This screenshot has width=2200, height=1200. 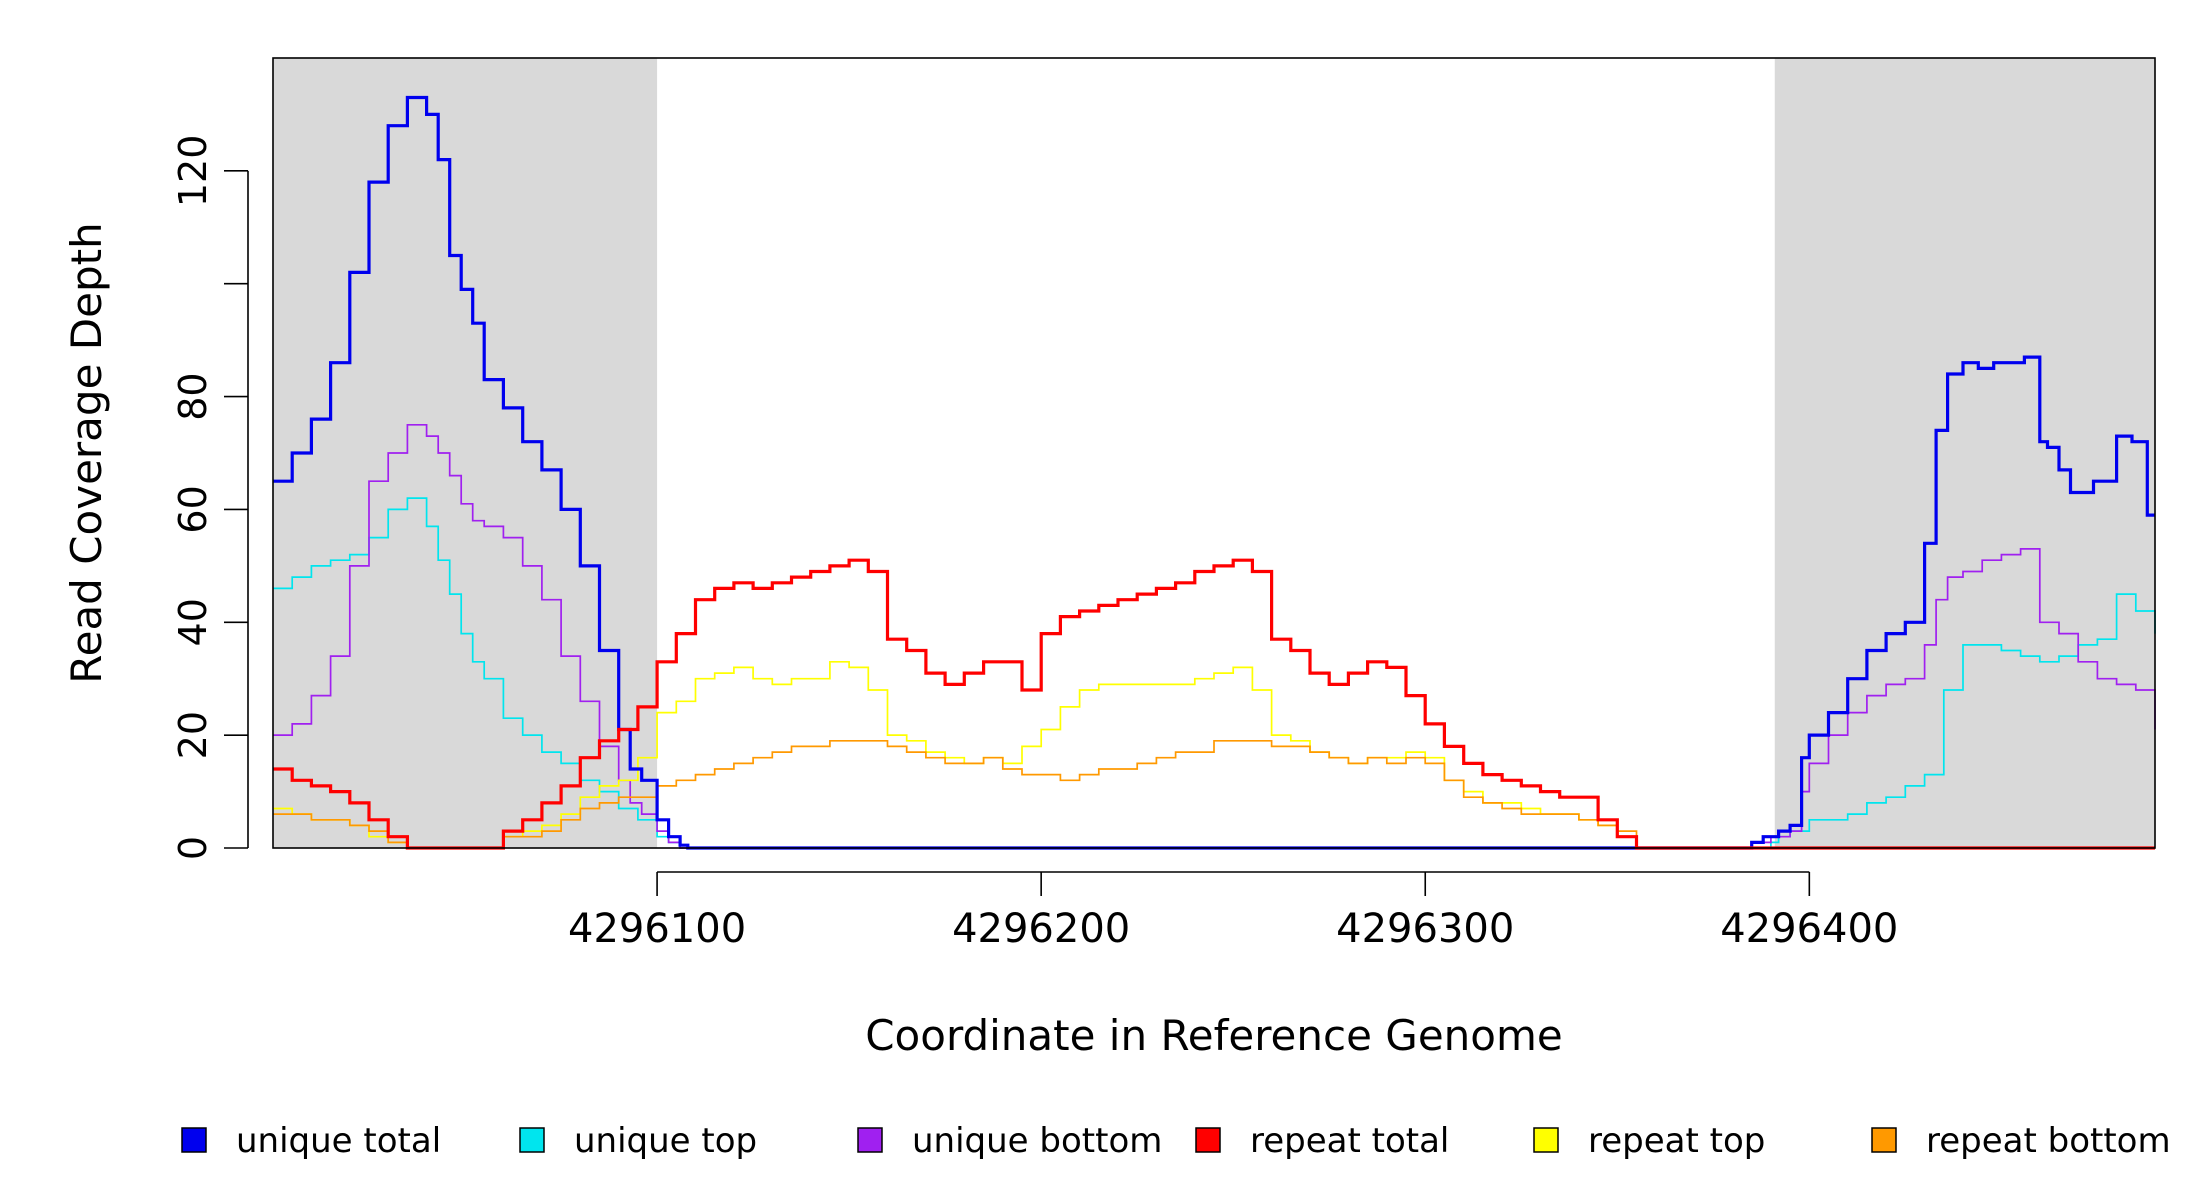 I want to click on x-axis-title: Coordinate in Reference Genome, so click(x=1214, y=1035).